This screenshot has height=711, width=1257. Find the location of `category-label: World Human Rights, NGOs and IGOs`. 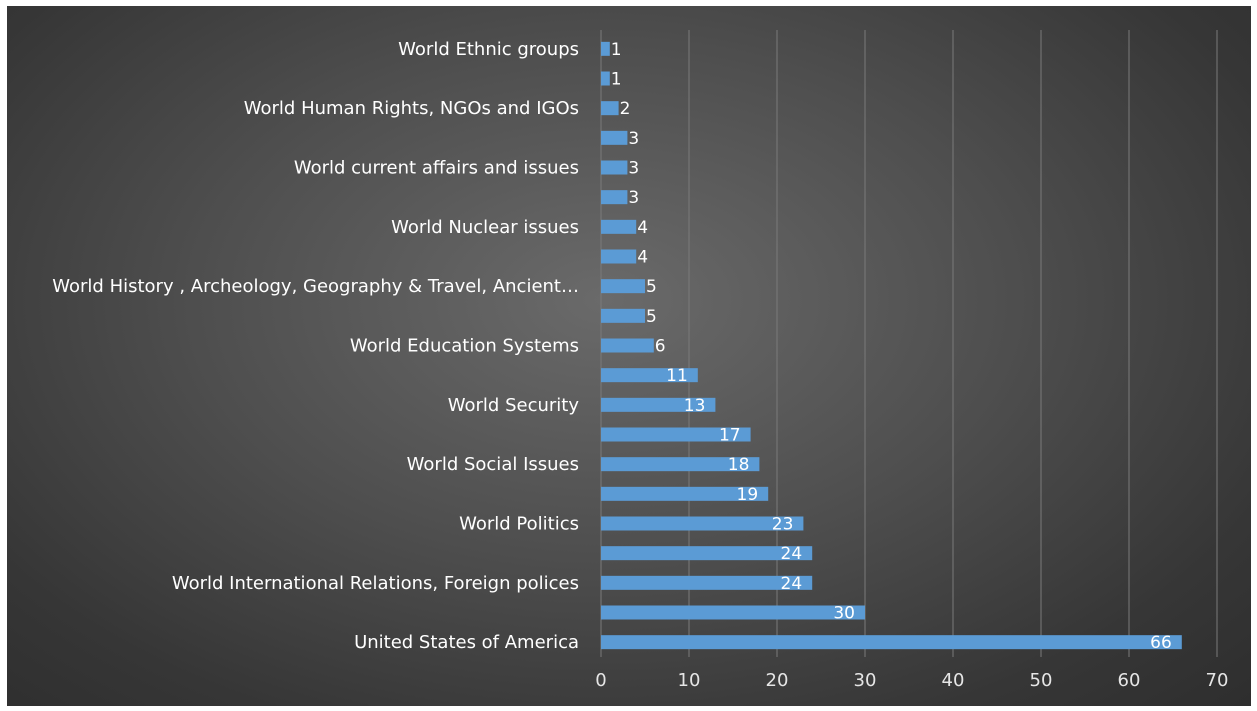

category-label: World Human Rights, NGOs and IGOs is located at coordinates (411, 108).